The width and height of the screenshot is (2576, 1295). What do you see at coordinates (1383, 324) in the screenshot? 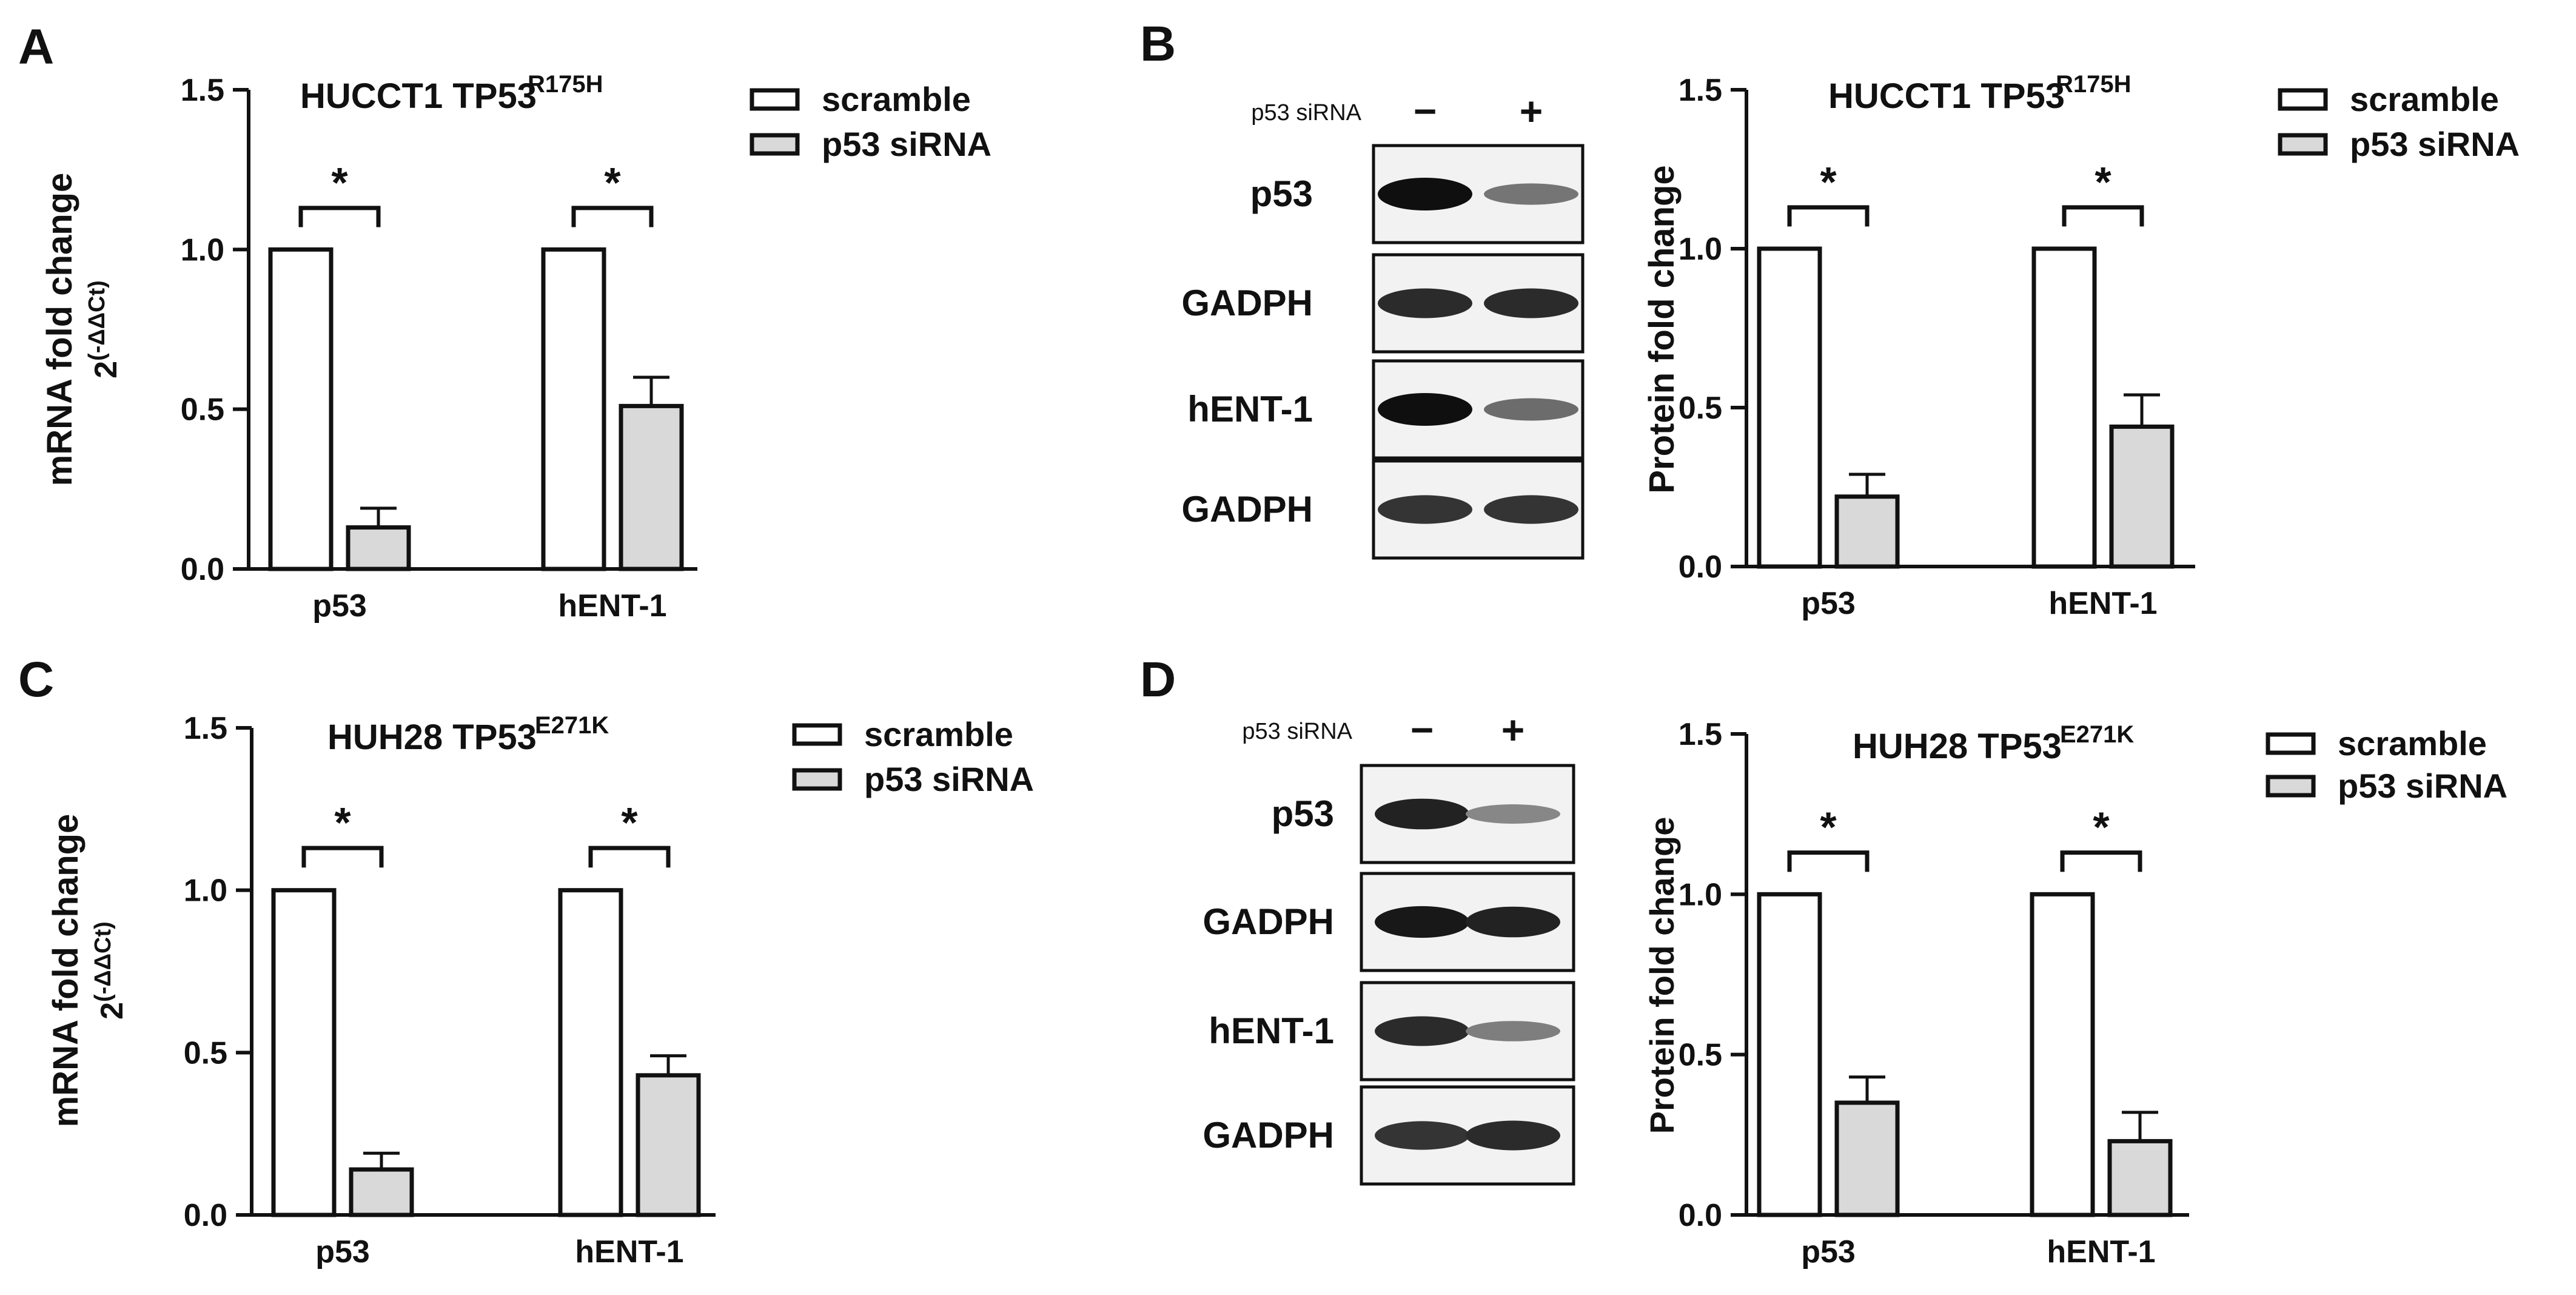
I see `western-blot-panel-b: p53 siRNA − + p53 GADPH hENT-1 GADPH` at bounding box center [1383, 324].